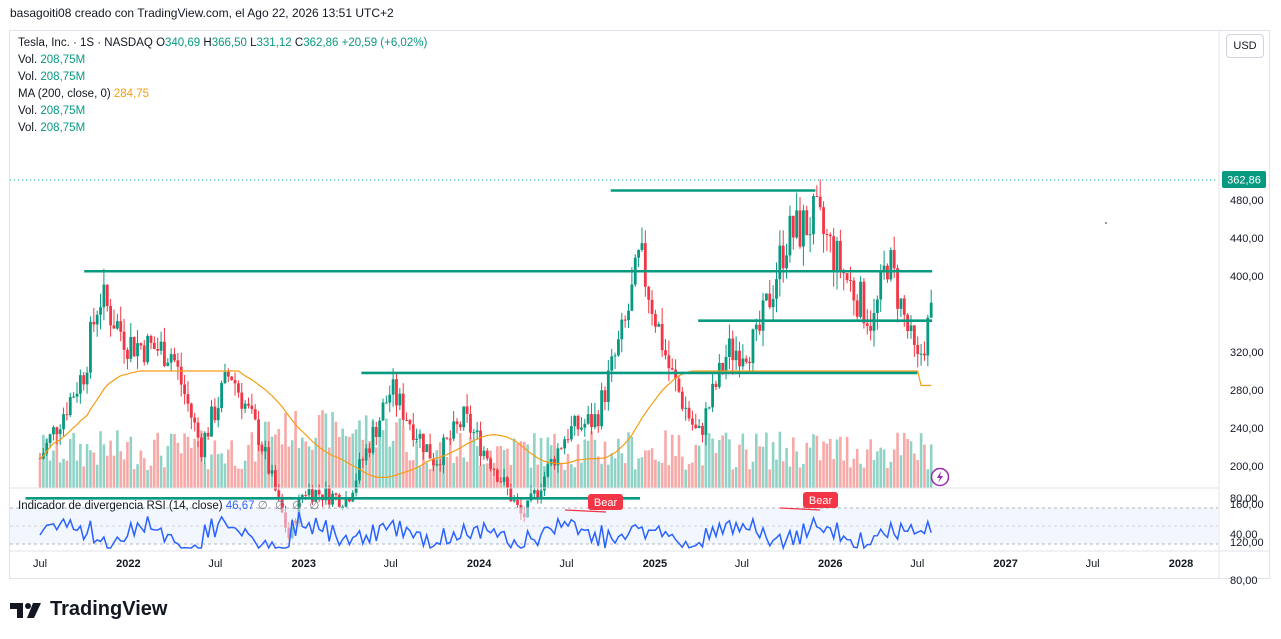 This screenshot has height=639, width=1281. What do you see at coordinates (655, 564) in the screenshot?
I see `time-tick-label: 2025` at bounding box center [655, 564].